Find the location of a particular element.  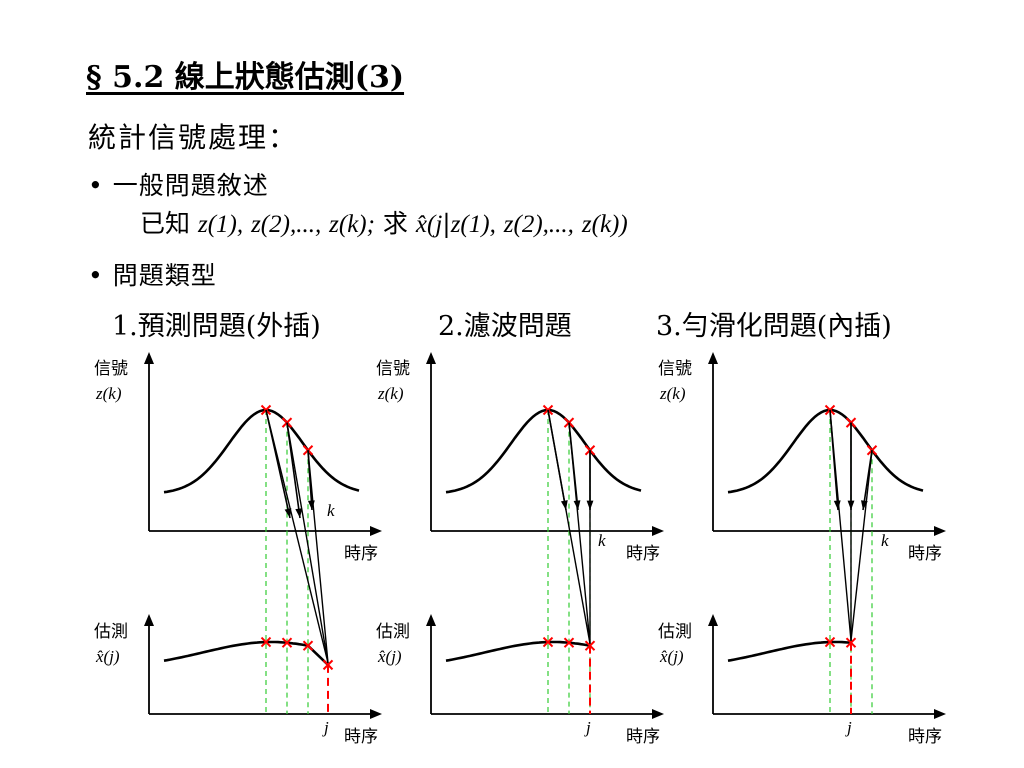

j-label-smoothing: j is located at coordinates (848, 727).